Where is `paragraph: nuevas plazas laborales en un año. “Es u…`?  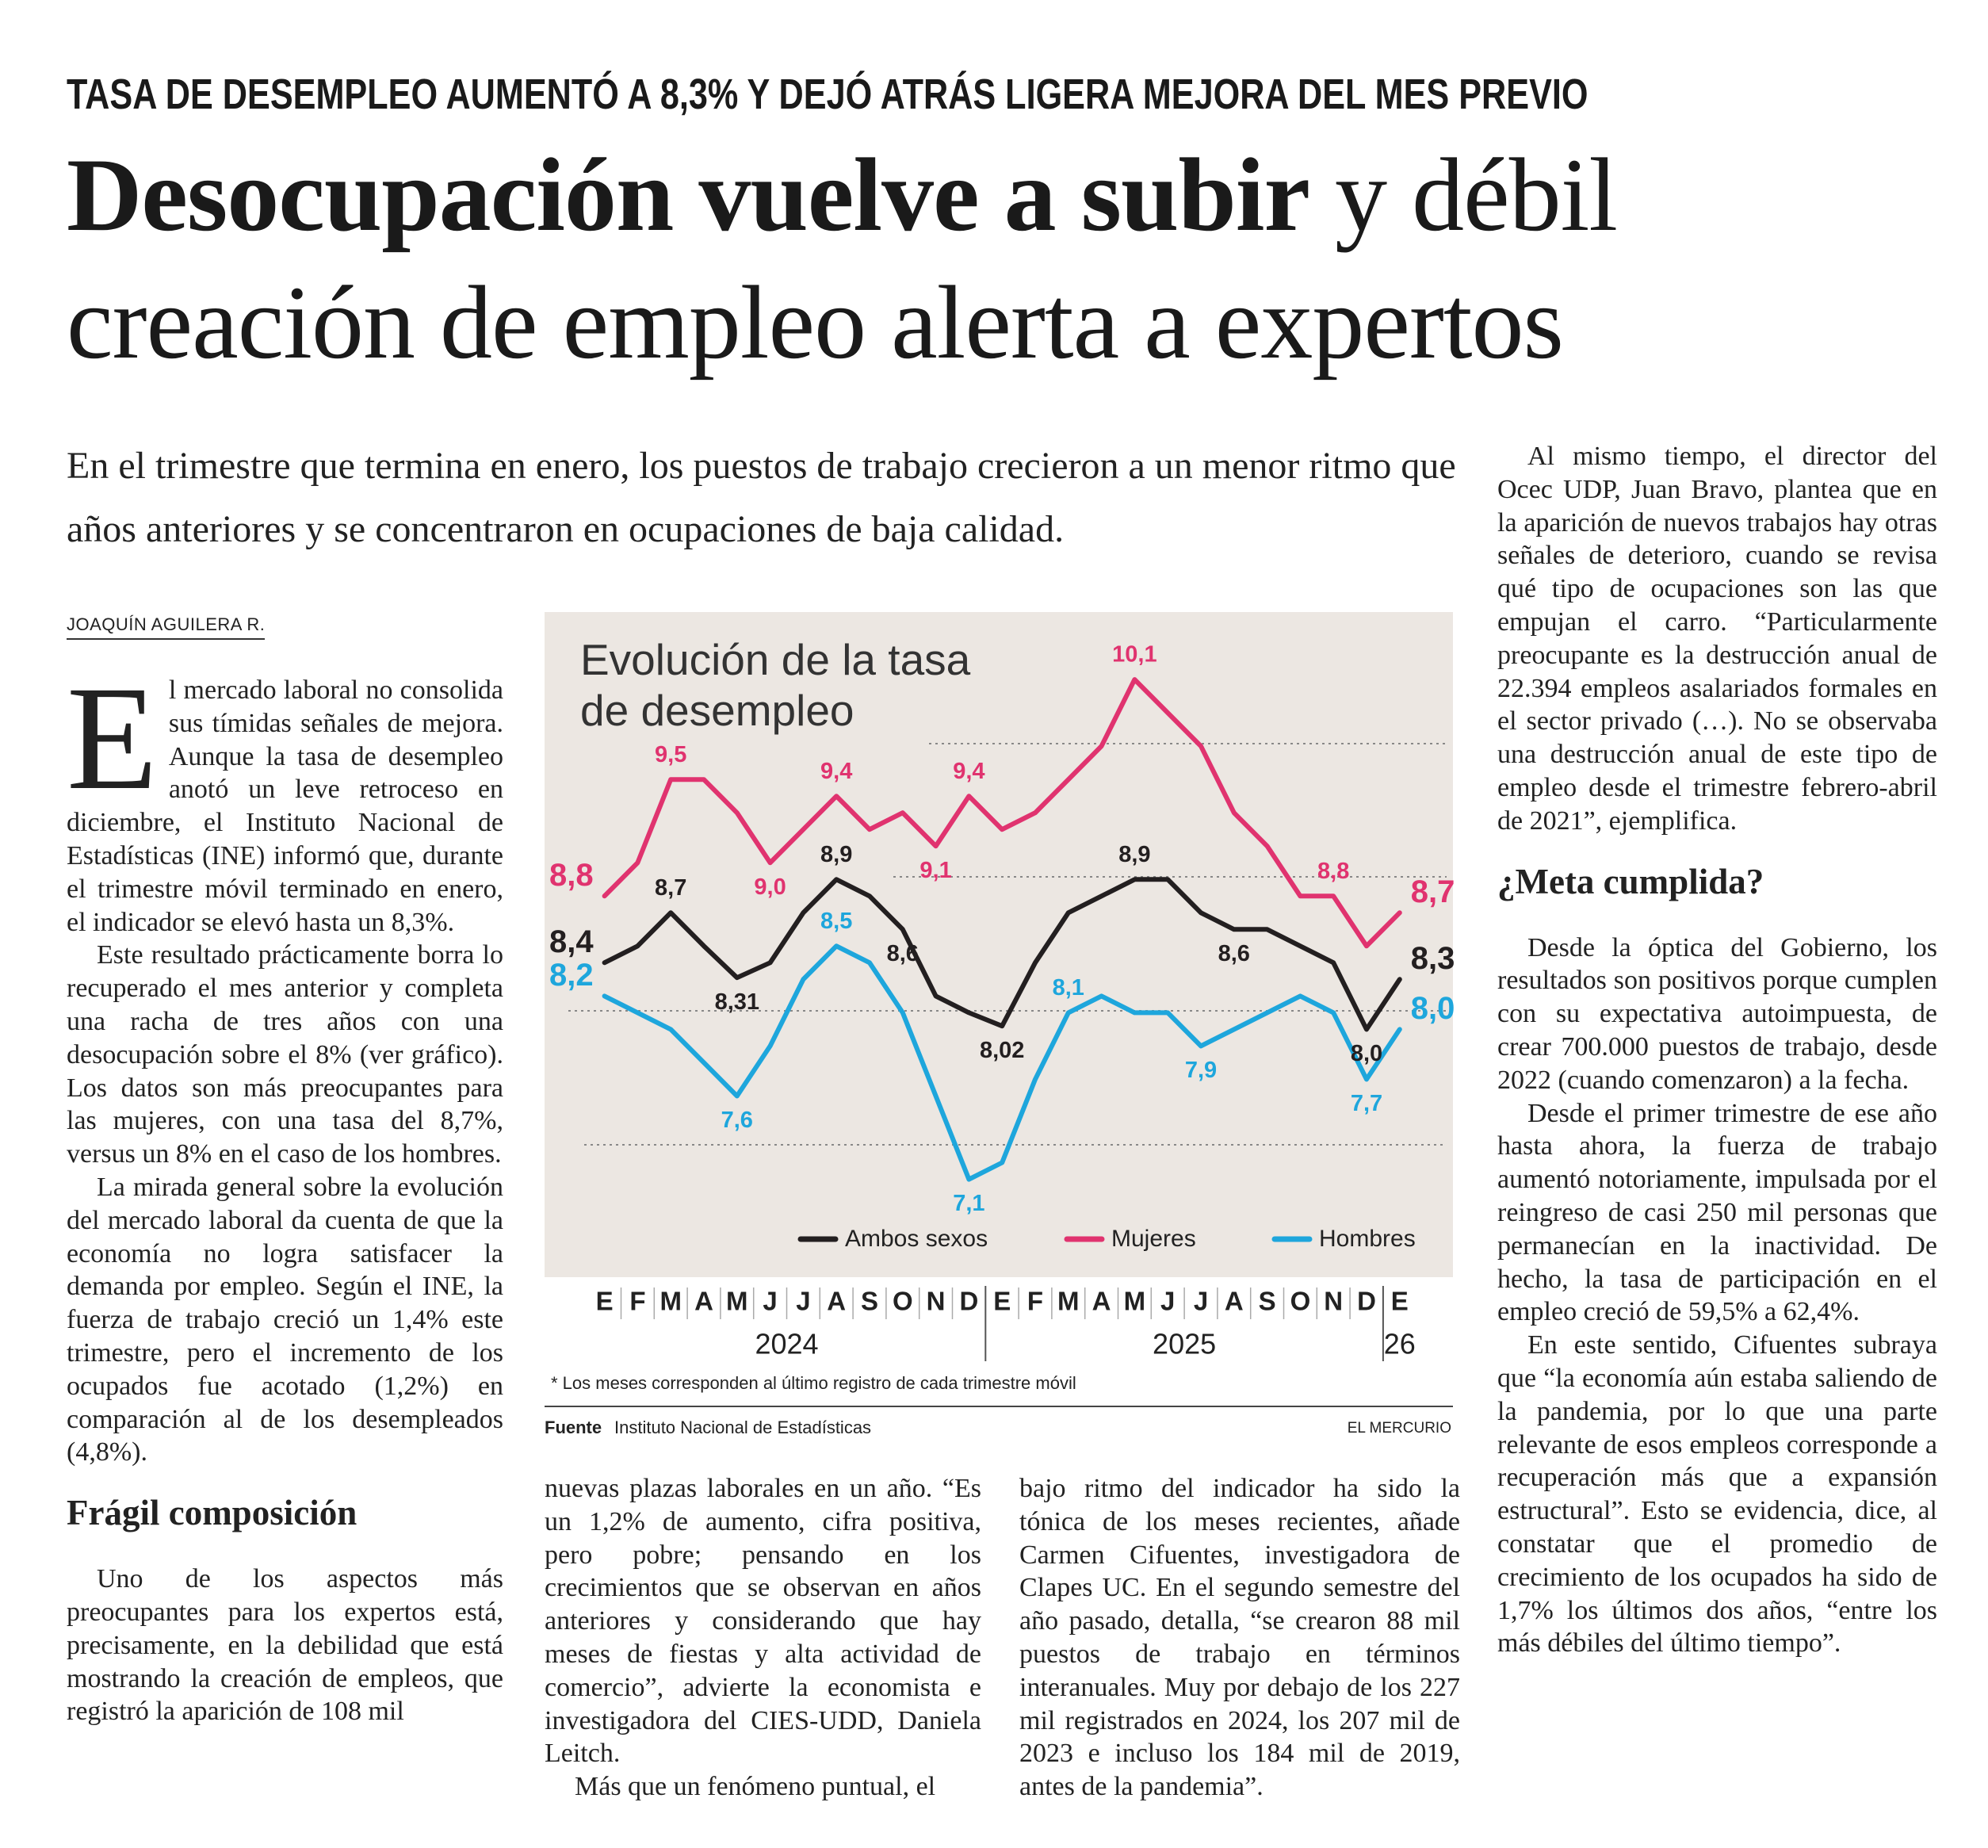
paragraph: nuevas plazas laborales en un año. “Es u… is located at coordinates (763, 1621).